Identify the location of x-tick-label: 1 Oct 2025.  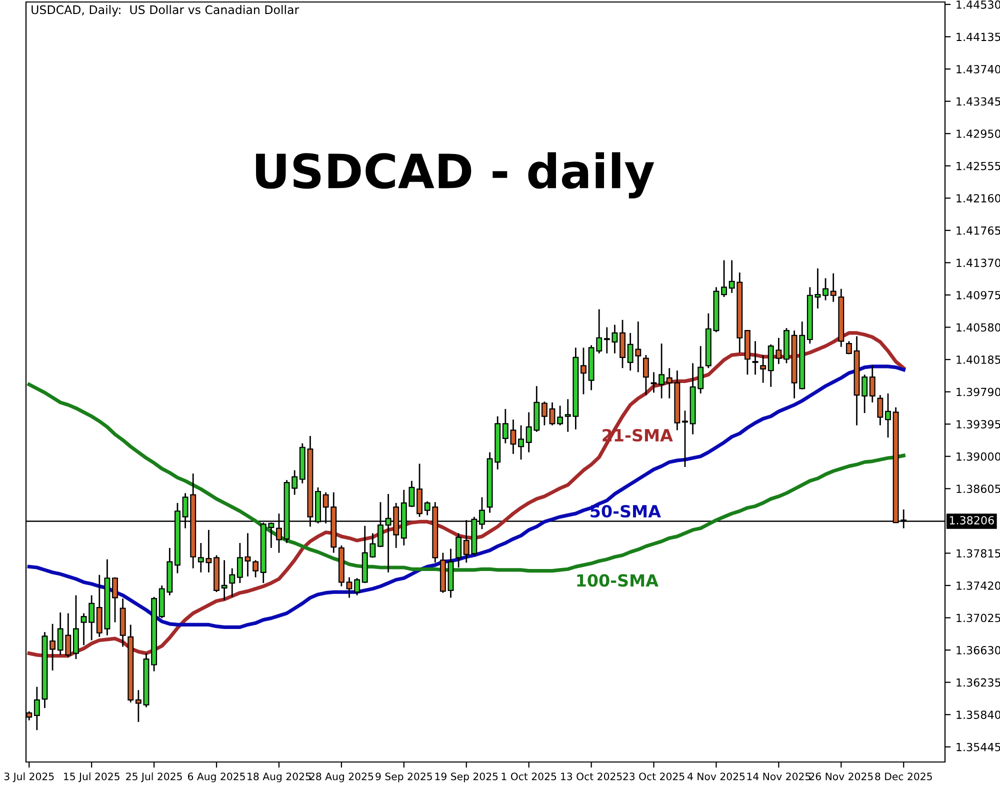
(529, 776).